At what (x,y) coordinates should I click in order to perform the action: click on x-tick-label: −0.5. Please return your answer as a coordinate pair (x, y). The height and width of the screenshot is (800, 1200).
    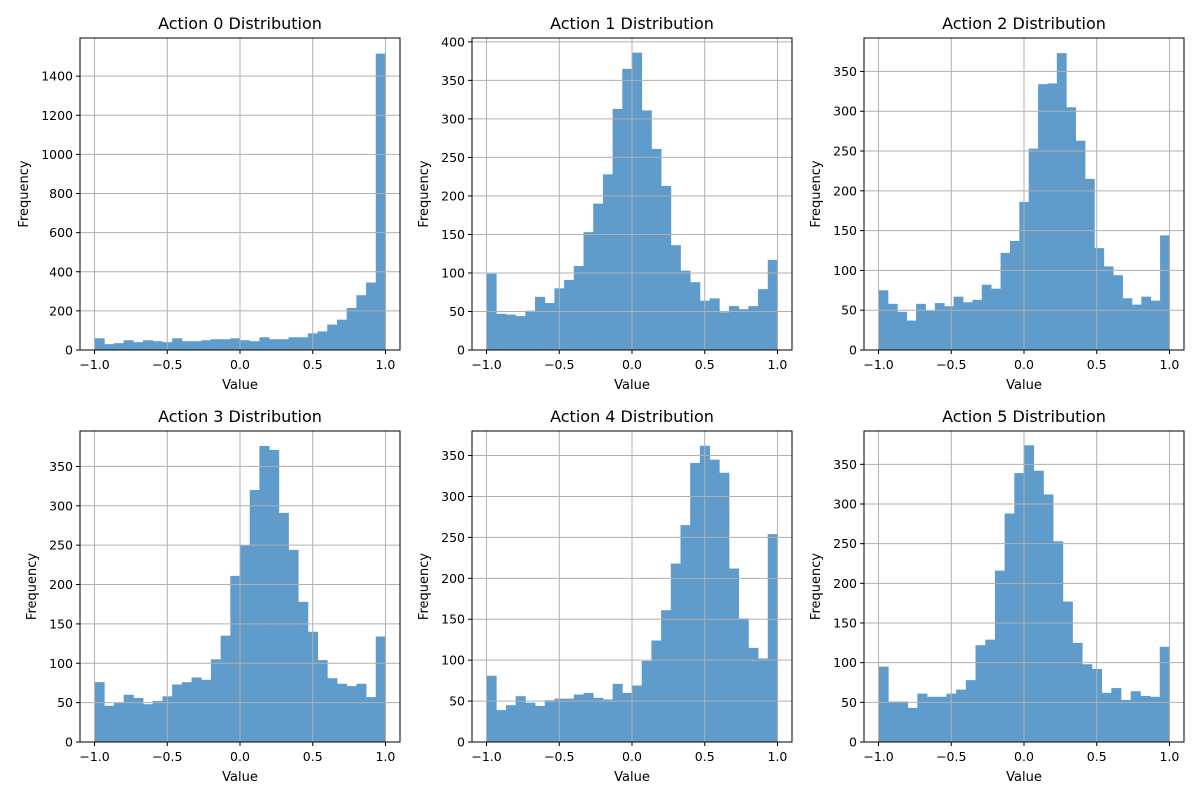
    Looking at the image, I should click on (167, 364).